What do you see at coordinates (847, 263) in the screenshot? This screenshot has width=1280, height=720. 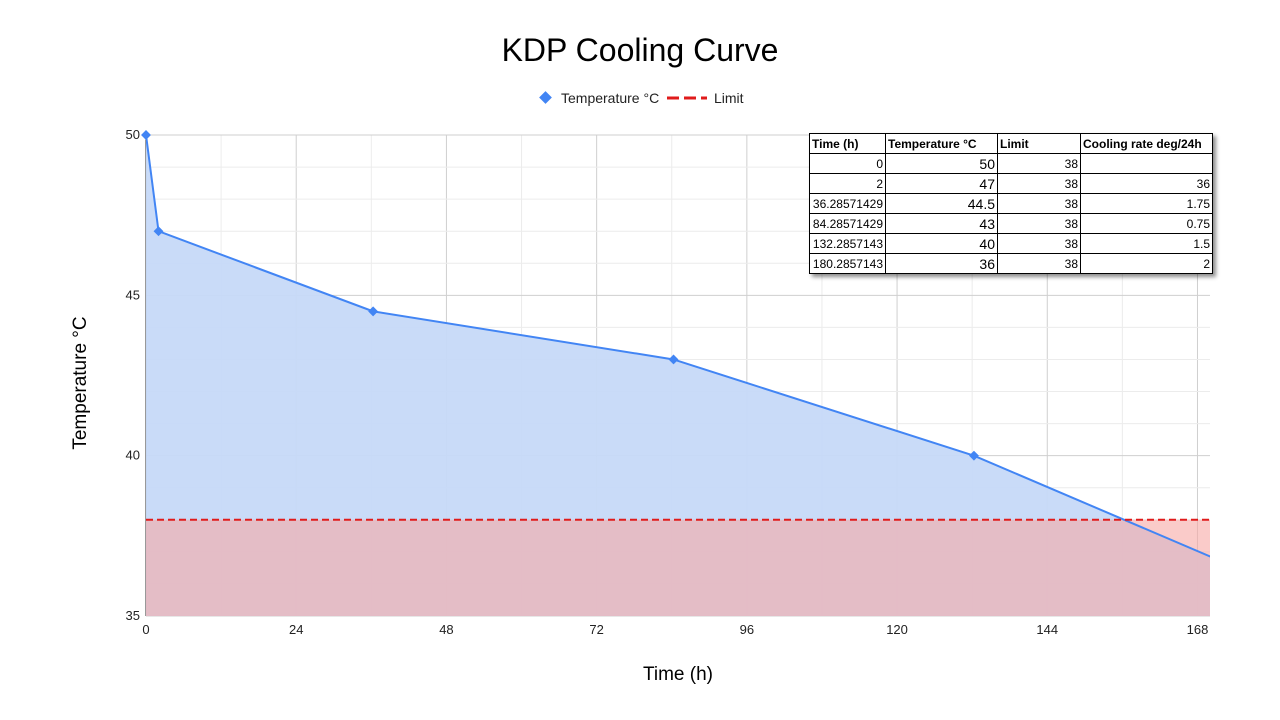 I see `table-cell: 180.2857143` at bounding box center [847, 263].